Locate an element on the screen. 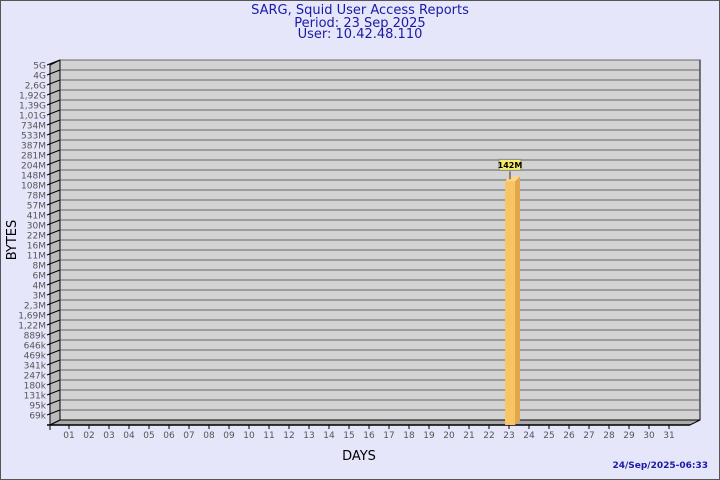 The image size is (720, 480). x-tick-label: 28 is located at coordinates (609, 436).